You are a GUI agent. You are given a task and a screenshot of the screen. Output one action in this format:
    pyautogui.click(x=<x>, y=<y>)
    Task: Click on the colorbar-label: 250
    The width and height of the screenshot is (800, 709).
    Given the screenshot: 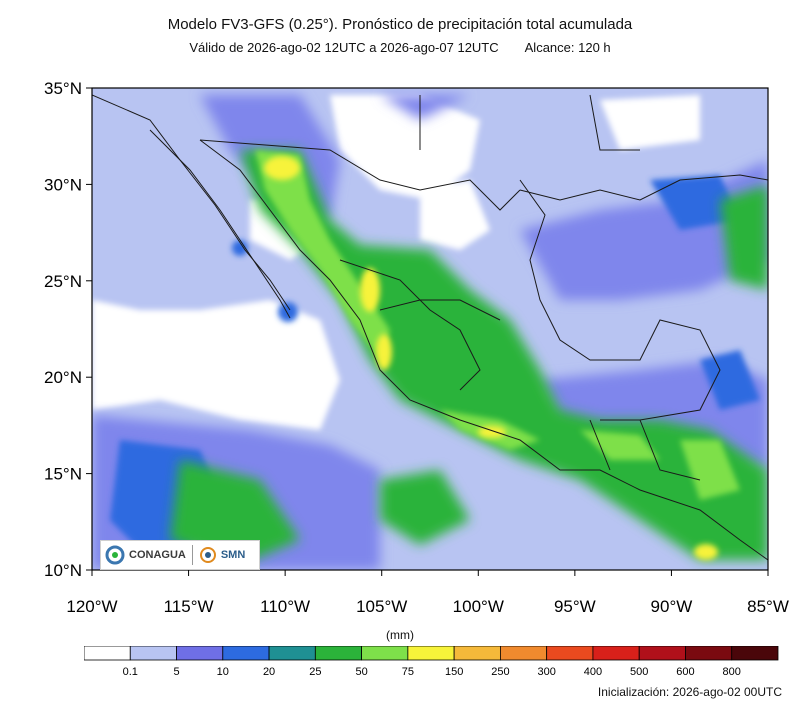 What is the action you would take?
    pyautogui.click(x=500, y=672)
    